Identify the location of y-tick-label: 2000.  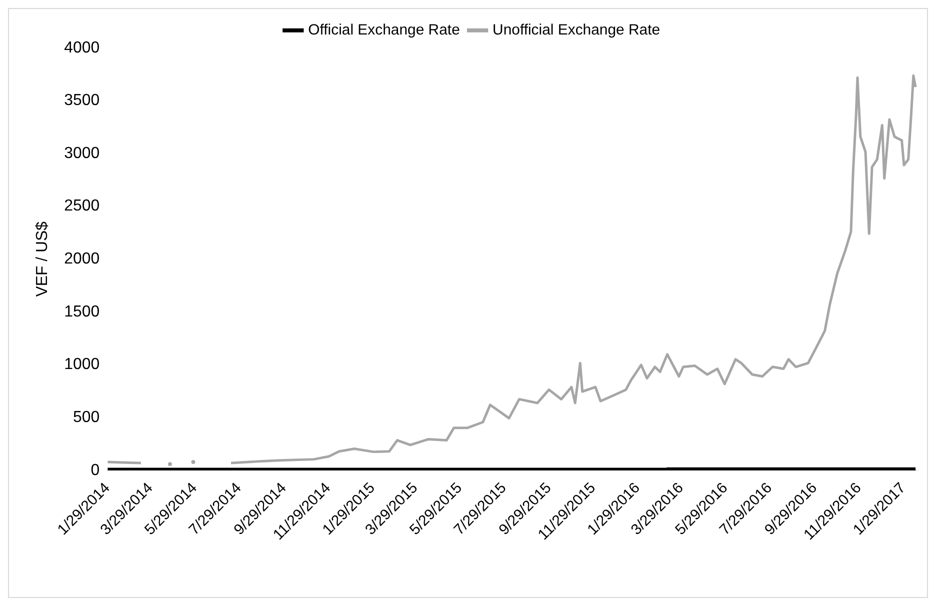
(82, 259).